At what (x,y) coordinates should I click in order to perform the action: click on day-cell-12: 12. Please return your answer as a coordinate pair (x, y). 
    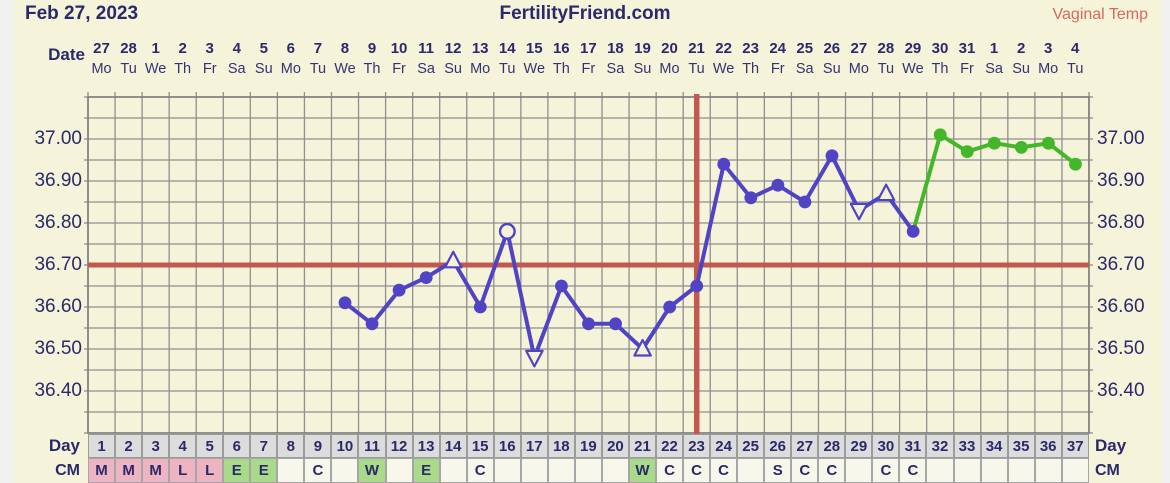
    Looking at the image, I should click on (399, 446).